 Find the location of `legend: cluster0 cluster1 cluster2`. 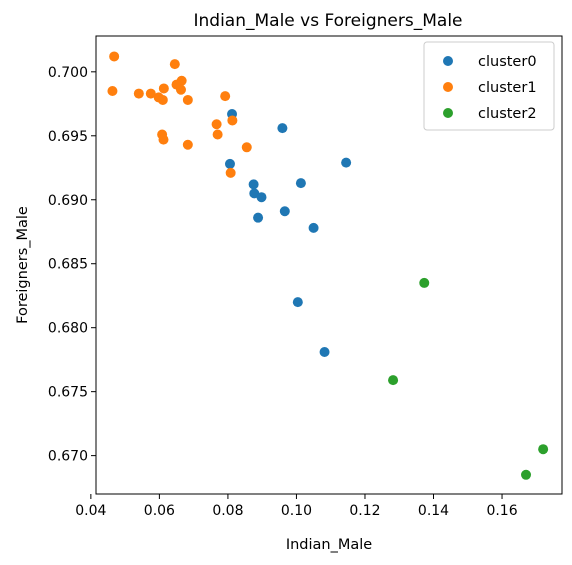

legend: cluster0 cluster1 cluster2 is located at coordinates (489, 86).